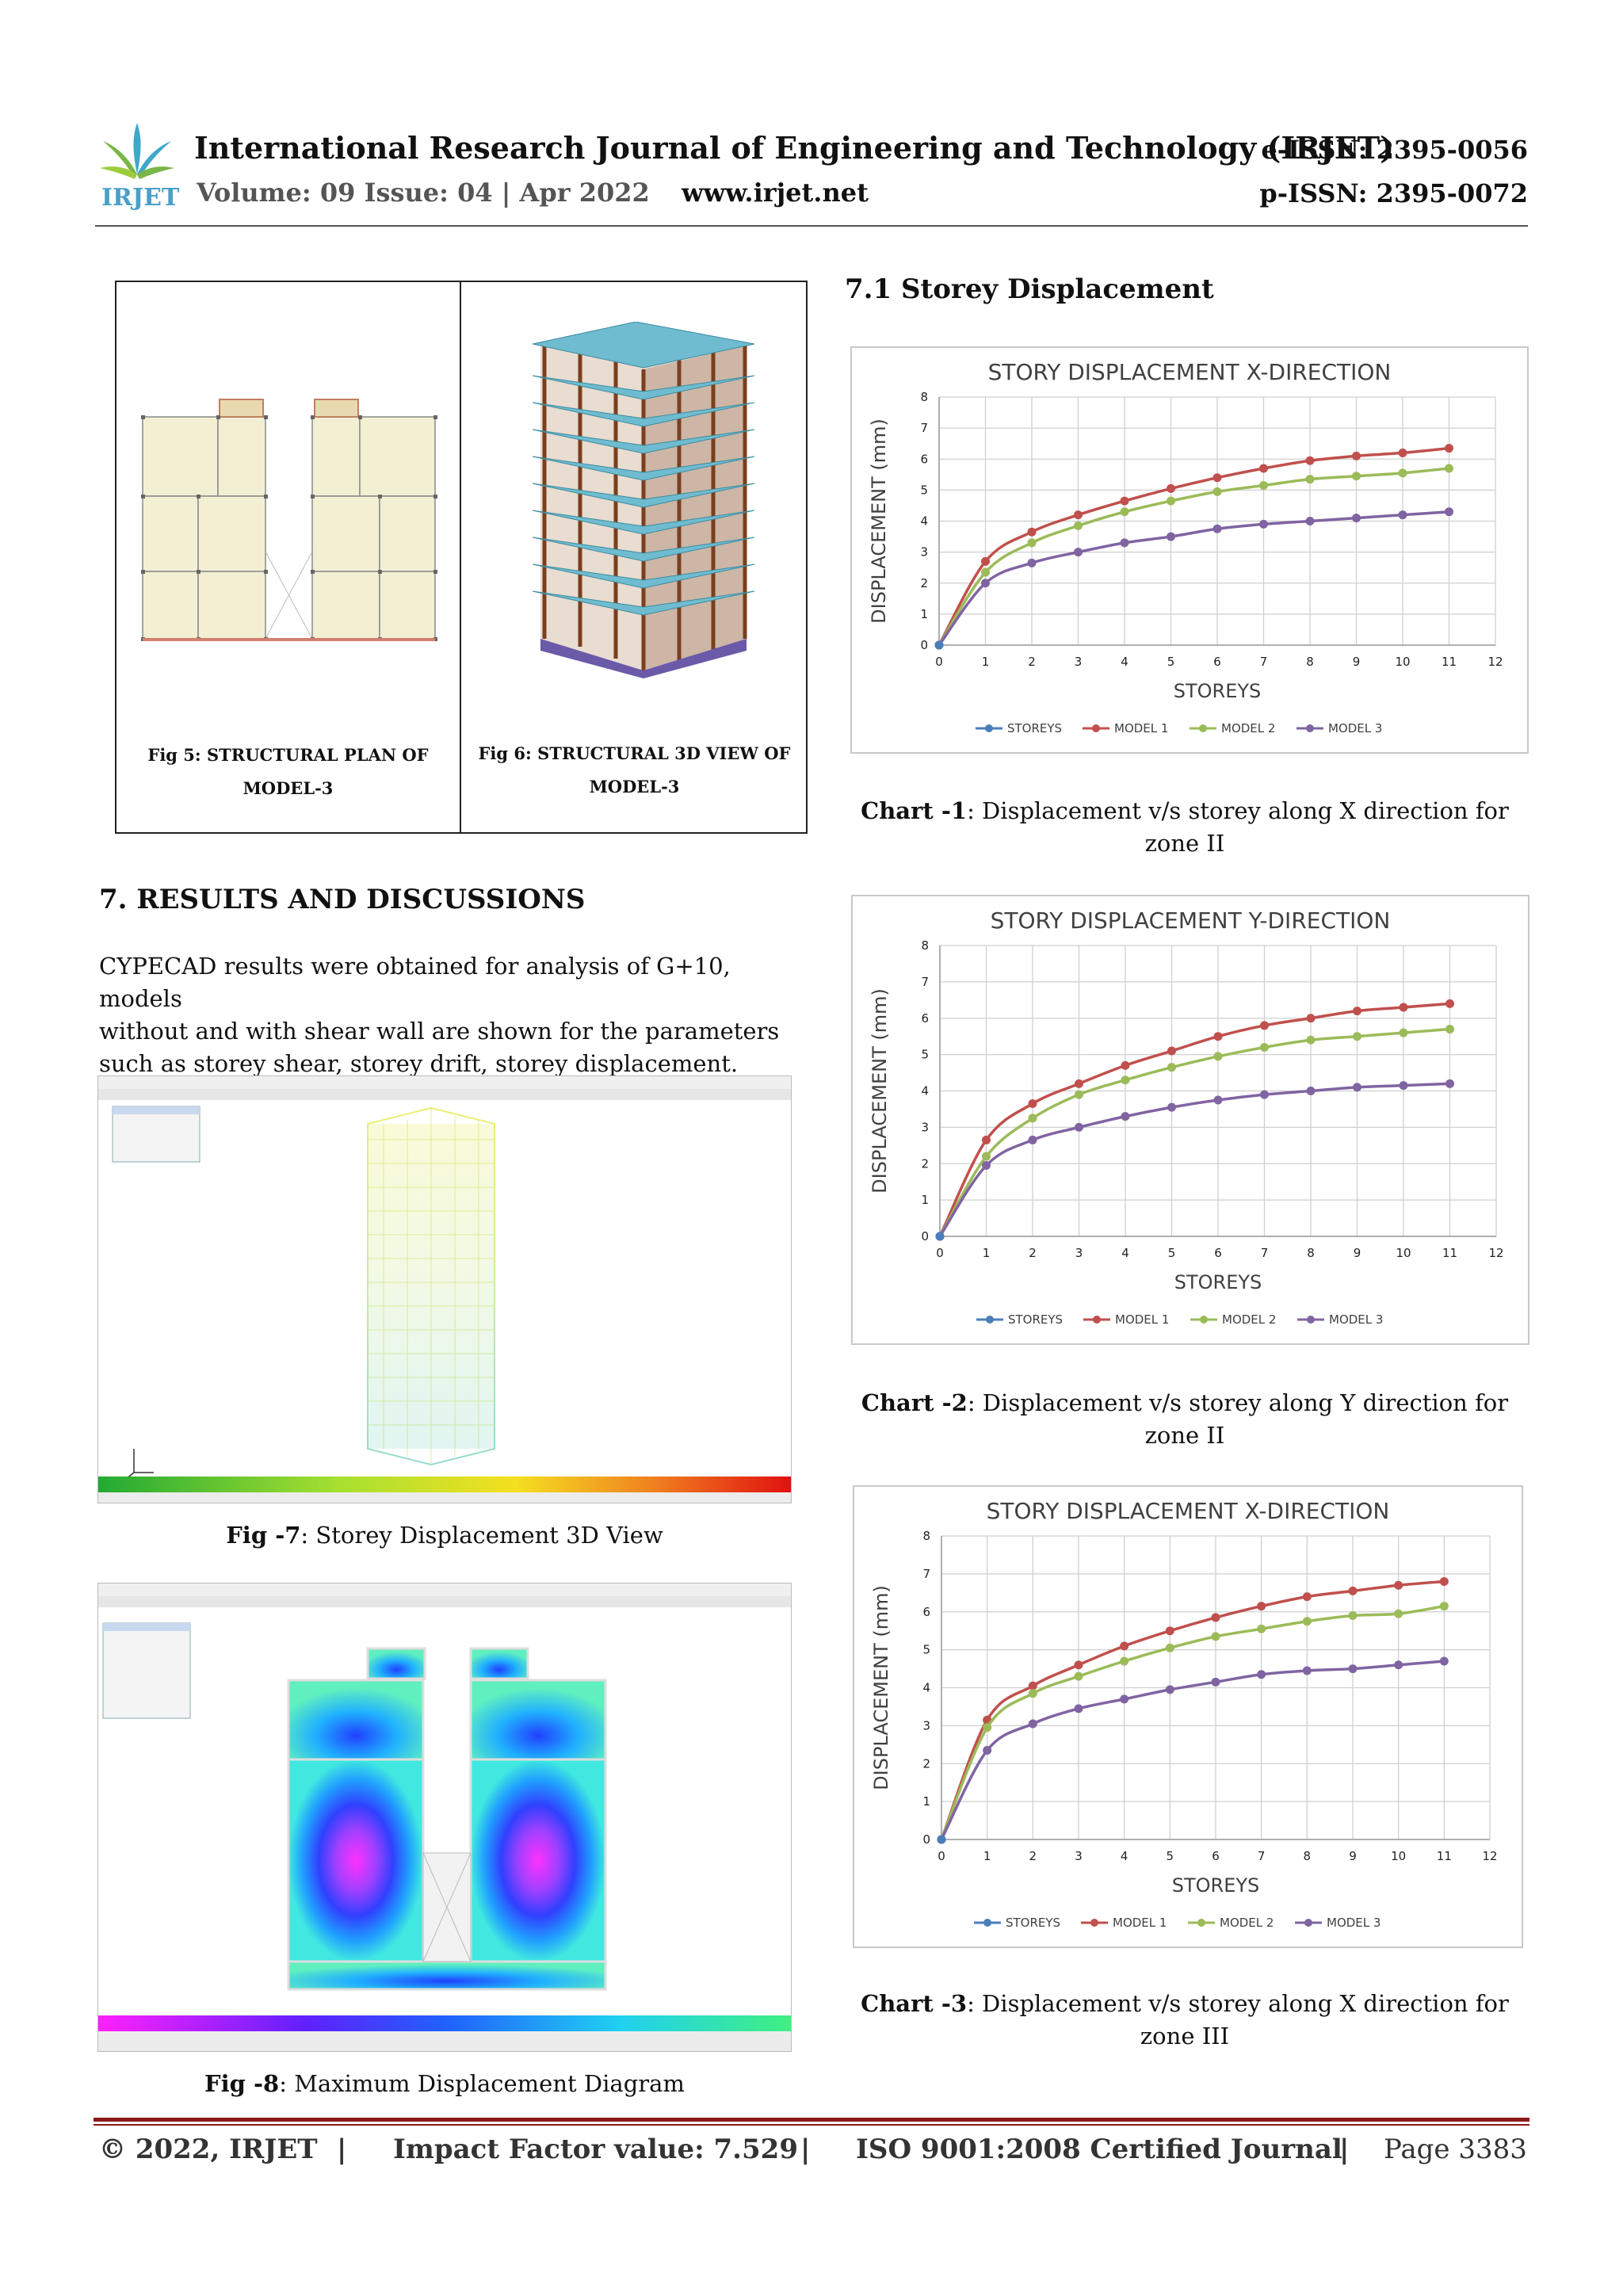  What do you see at coordinates (926, 1536) in the screenshot?
I see `y-tick-label: 8` at bounding box center [926, 1536].